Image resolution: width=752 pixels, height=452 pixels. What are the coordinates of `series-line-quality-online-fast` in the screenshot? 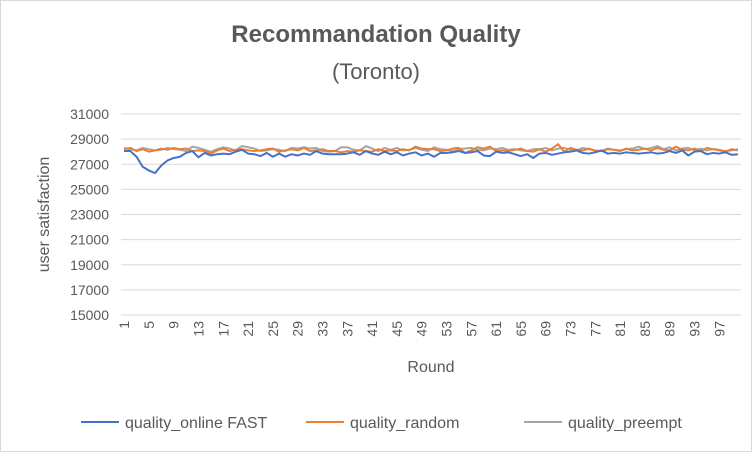 It's located at (431, 161).